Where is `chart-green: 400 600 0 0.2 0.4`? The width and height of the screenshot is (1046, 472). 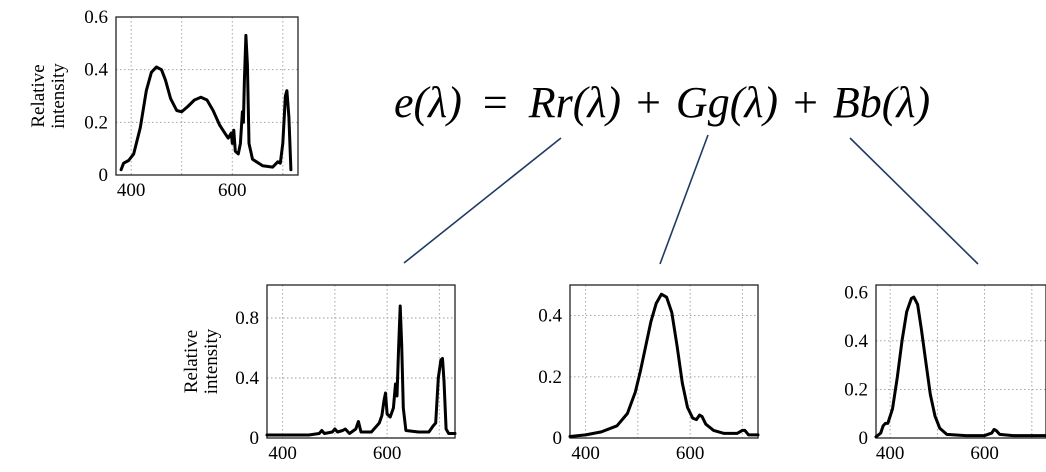 chart-green: 400 600 0 0.2 0.4 is located at coordinates (649, 374).